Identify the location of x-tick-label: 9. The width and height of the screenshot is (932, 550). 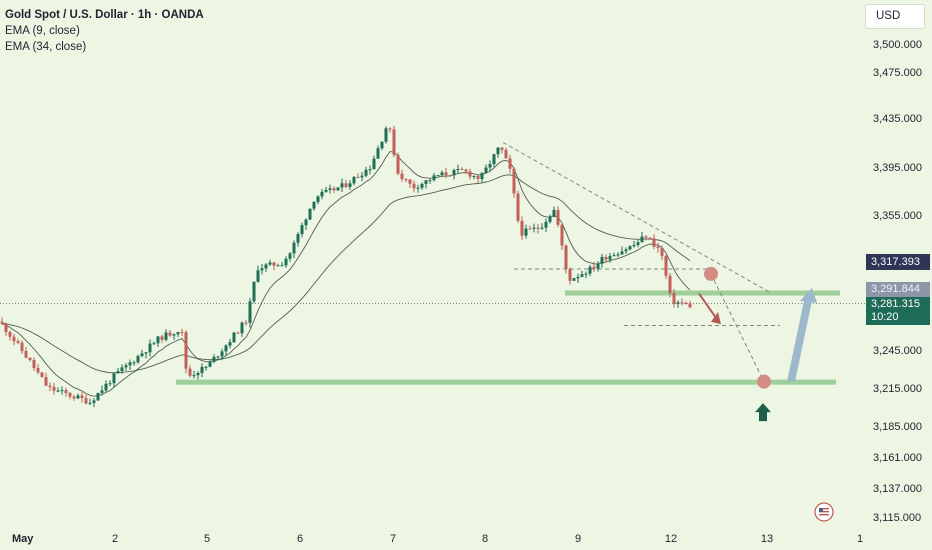
(578, 539).